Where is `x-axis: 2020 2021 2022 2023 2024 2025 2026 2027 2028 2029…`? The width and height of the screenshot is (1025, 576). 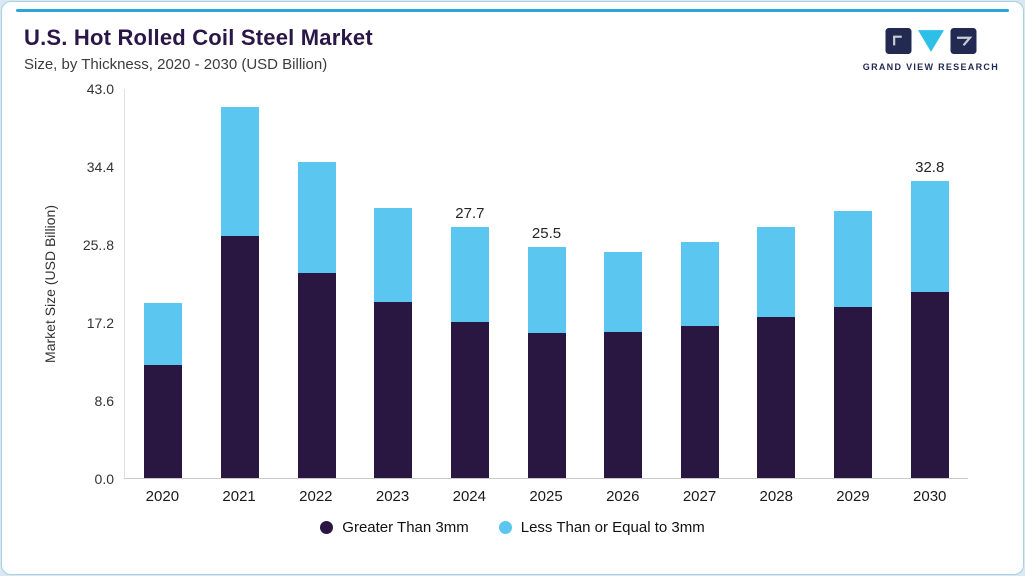 x-axis: 2020 2021 2022 2023 2024 2025 2026 2027 2028 2029… is located at coordinates (546, 492).